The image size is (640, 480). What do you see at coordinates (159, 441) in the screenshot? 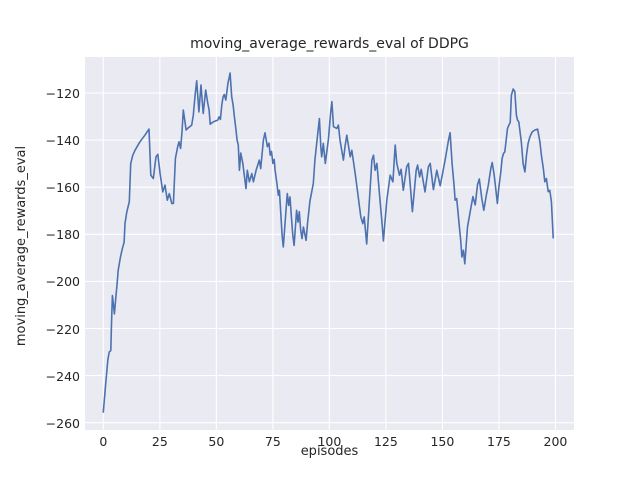
I see `x-tick-label: 25` at bounding box center [159, 441].